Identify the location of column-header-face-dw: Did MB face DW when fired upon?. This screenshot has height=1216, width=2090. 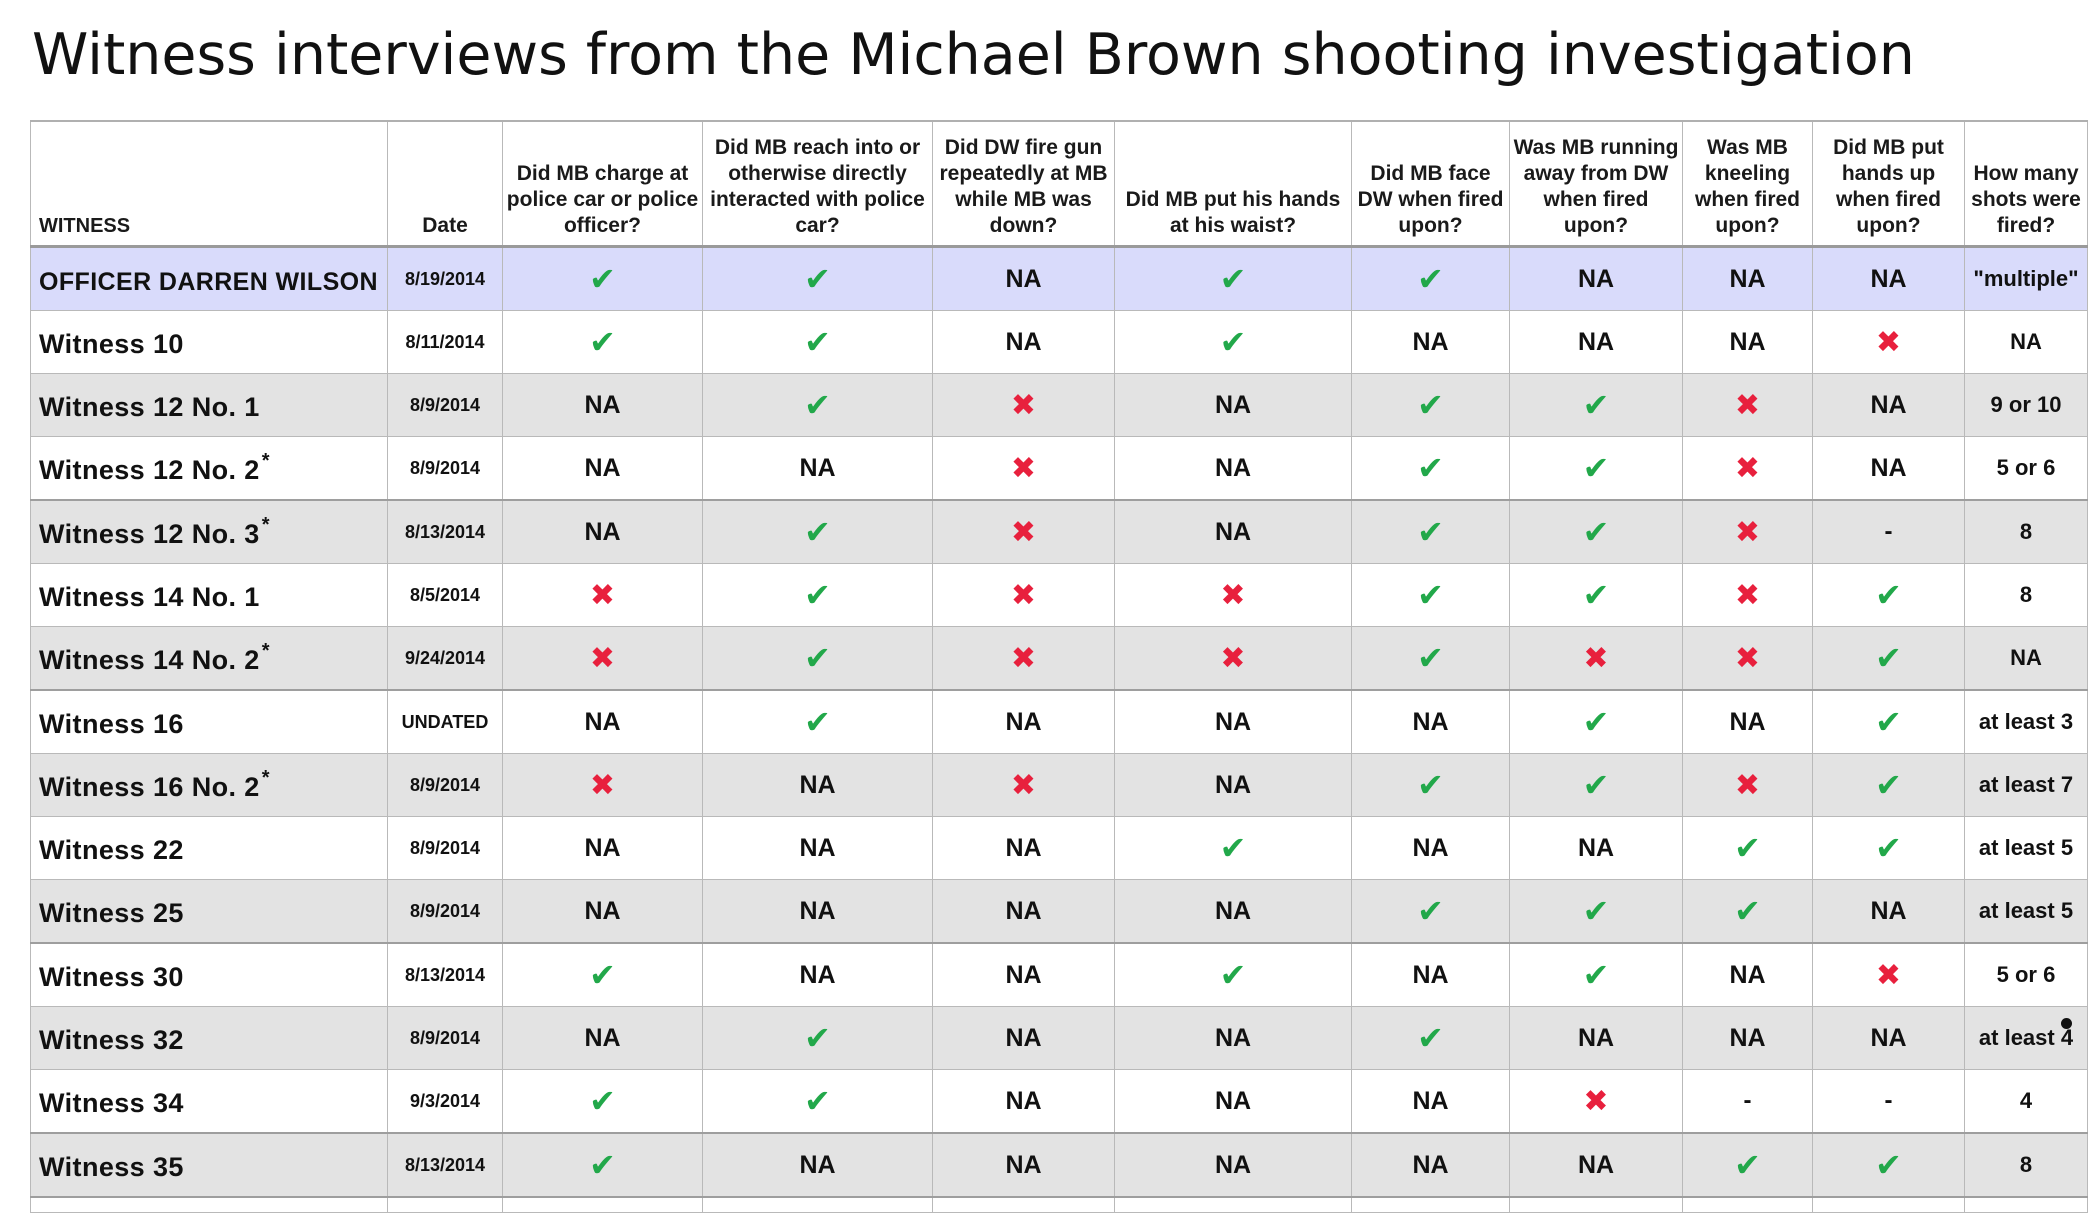
(1430, 184).